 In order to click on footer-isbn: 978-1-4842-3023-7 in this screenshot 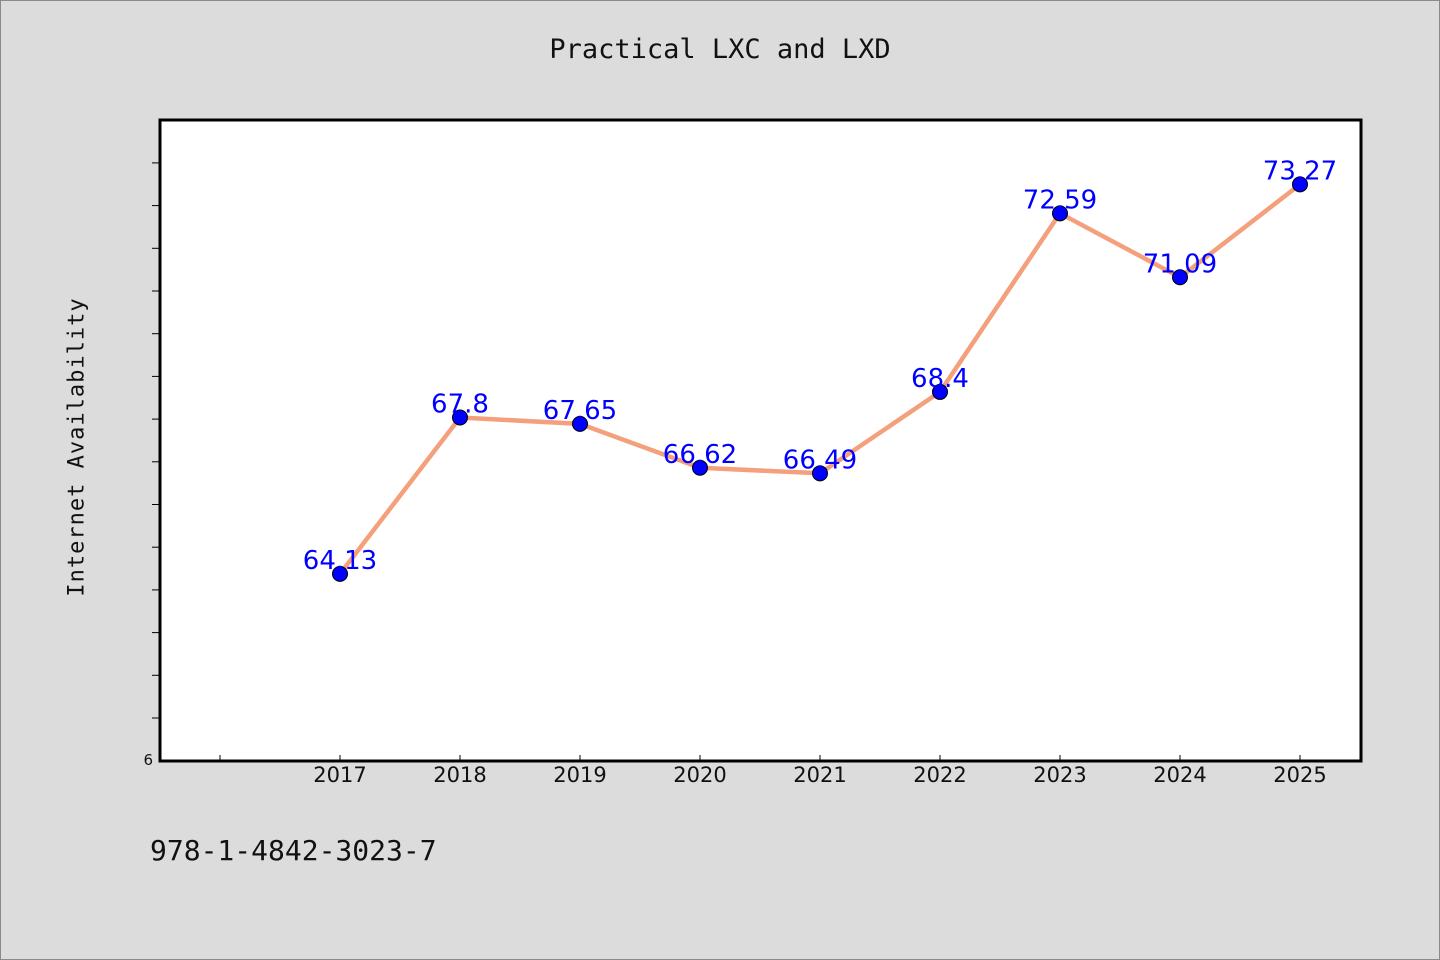, I will do `click(293, 850)`.